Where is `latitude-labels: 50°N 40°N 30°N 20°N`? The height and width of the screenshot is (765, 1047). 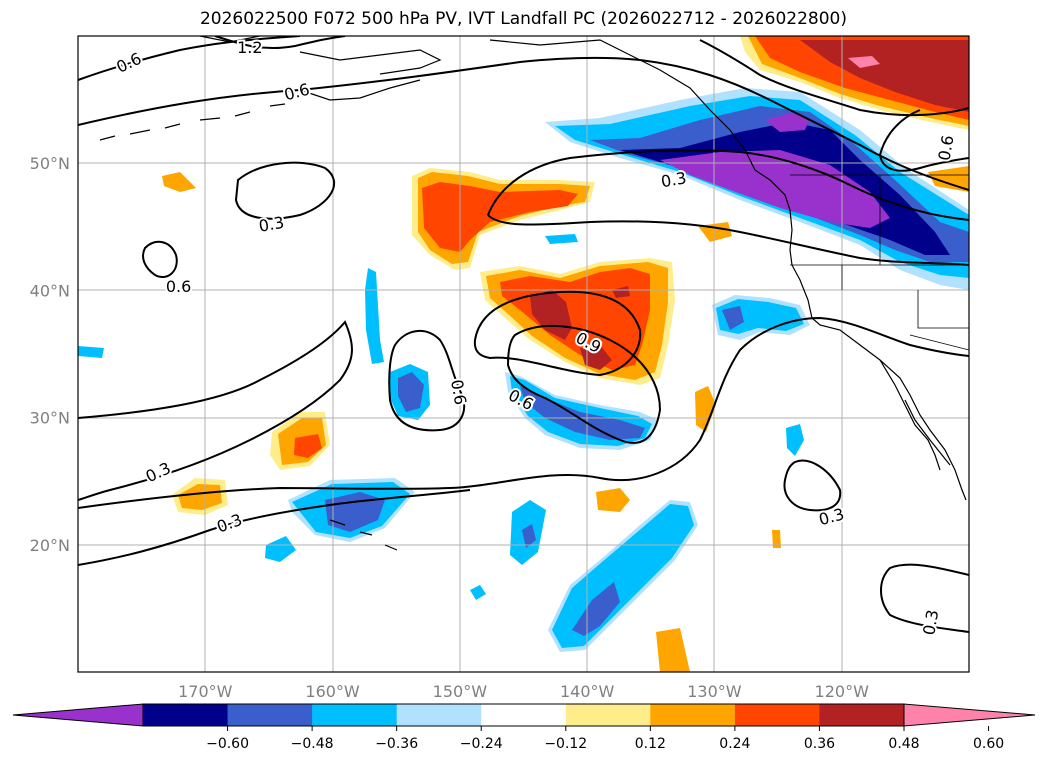
latitude-labels: 50°N 40°N 30°N 20°N is located at coordinates (50, 354).